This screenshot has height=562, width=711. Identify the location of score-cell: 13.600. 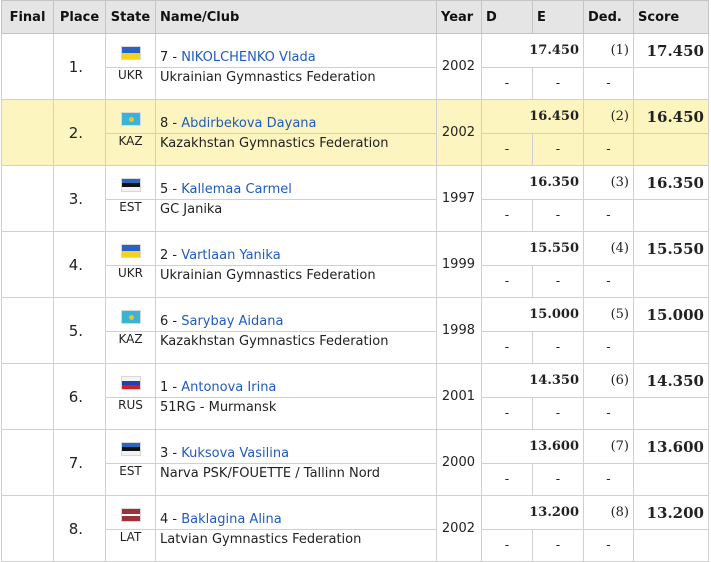
(671, 446).